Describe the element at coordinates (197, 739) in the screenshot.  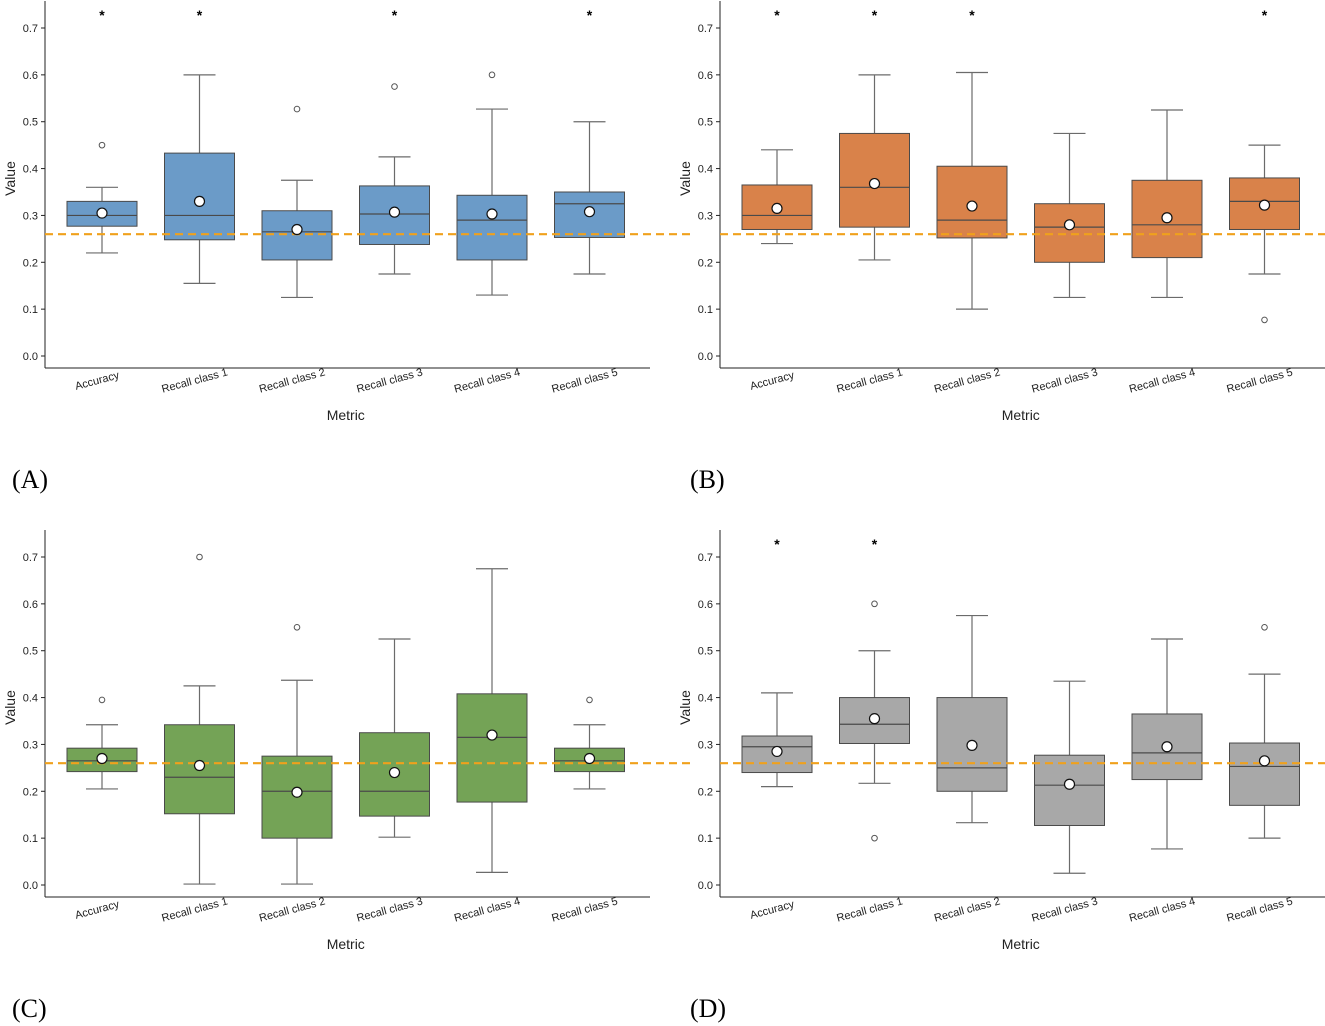
I see `box-group: Recall class 1` at that location.